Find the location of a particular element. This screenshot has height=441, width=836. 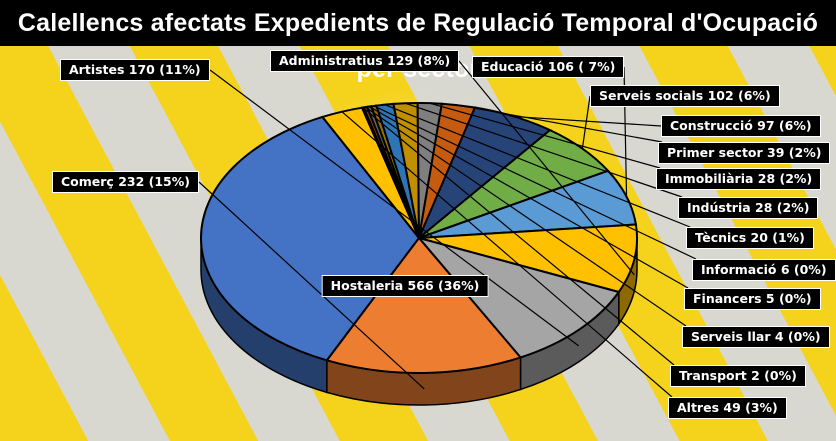

data-label-primer-sector: Primer sector 39 (2%) is located at coordinates (744, 153).